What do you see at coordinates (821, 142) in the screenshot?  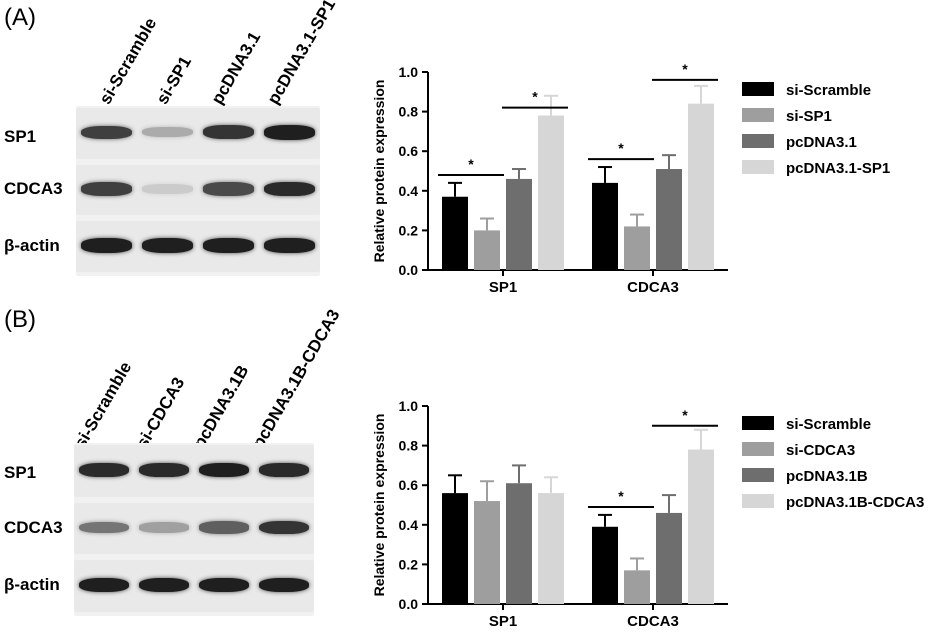 I see `legend-label: pcDNA3.1` at bounding box center [821, 142].